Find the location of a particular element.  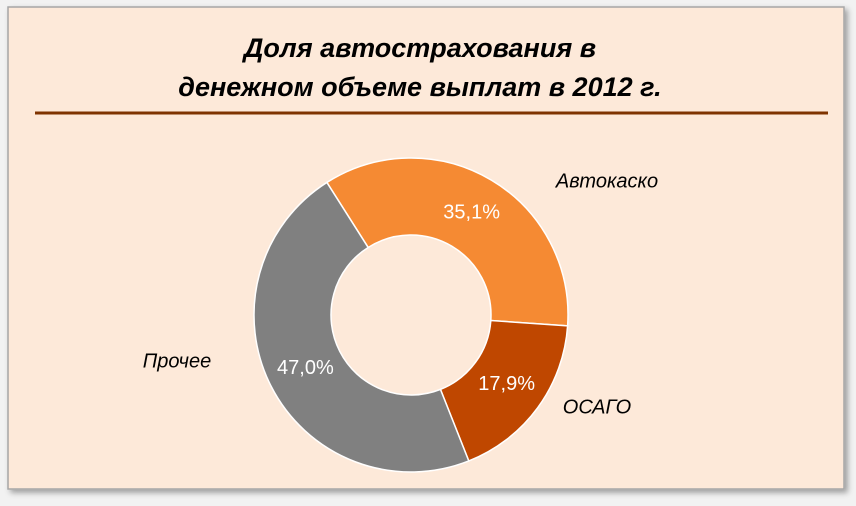

chart-title: денежном объеме выплат в 2012 г. is located at coordinates (419, 87).